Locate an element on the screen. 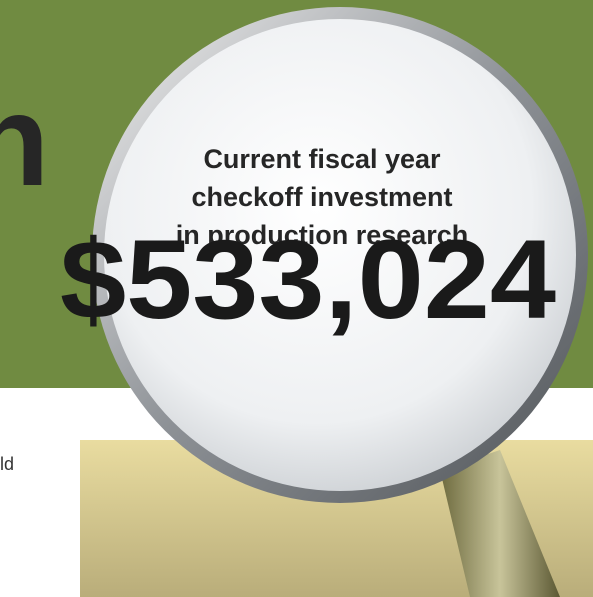 Image resolution: width=593 pixels, height=597 pixels. text-column is located at coordinates (40, 492).